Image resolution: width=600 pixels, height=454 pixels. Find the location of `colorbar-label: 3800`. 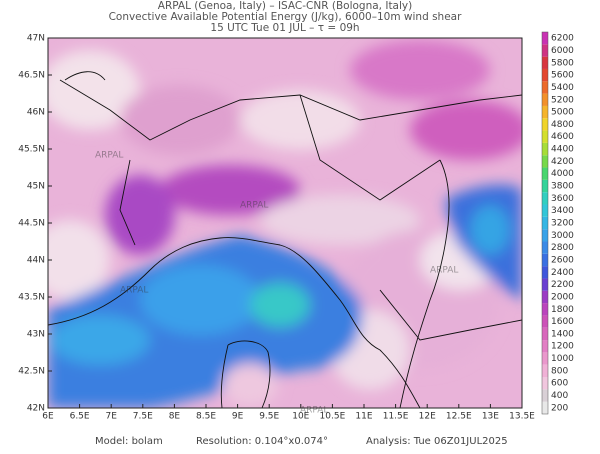

colorbar-label: 3800 is located at coordinates (562, 187).